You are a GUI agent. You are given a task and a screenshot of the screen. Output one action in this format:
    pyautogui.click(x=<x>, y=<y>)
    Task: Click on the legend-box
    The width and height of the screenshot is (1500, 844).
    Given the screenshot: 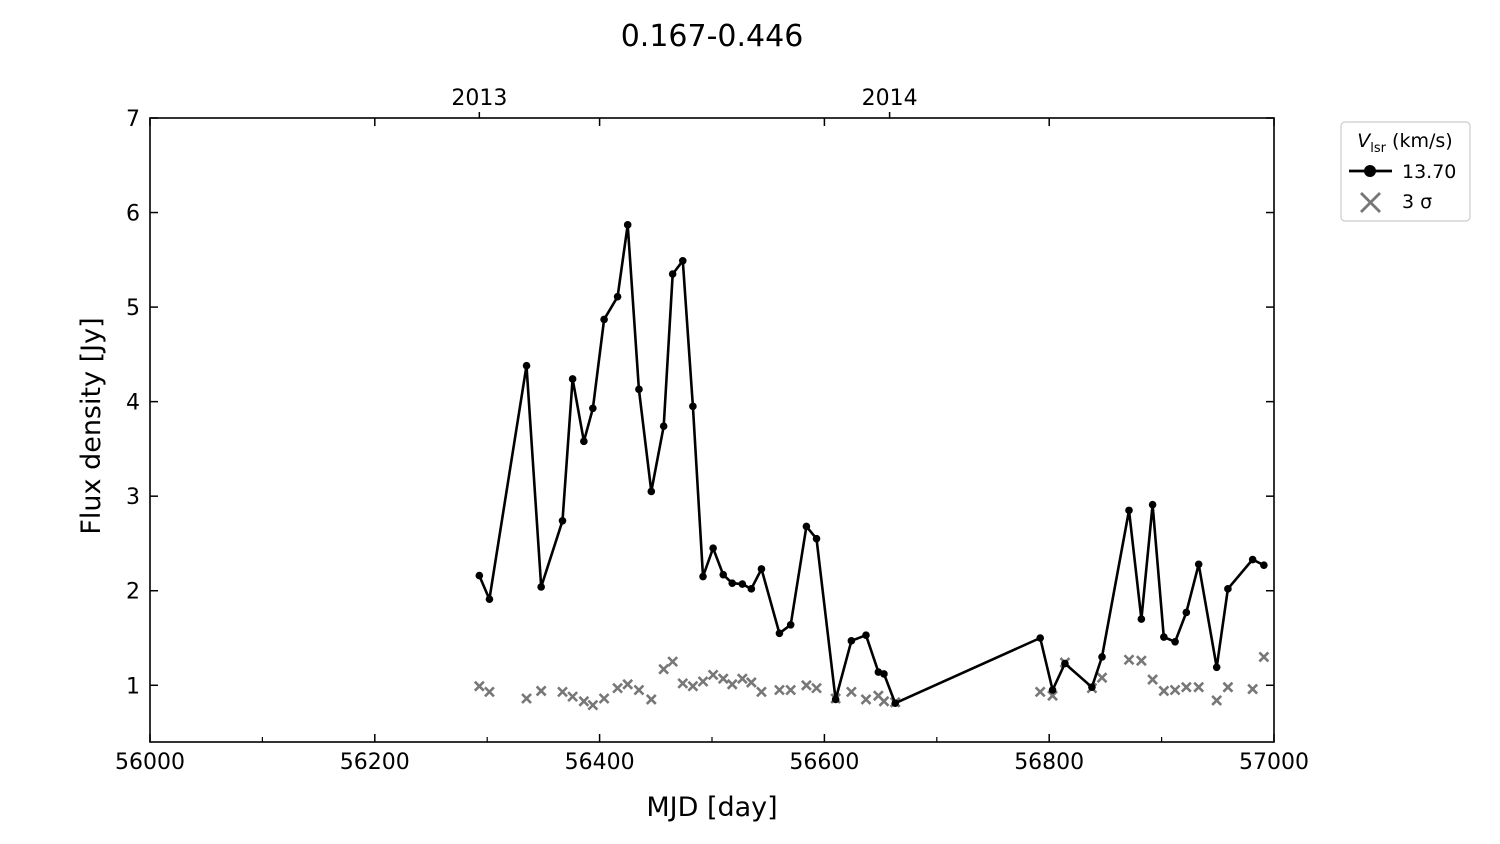 What is the action you would take?
    pyautogui.click(x=1405, y=171)
    